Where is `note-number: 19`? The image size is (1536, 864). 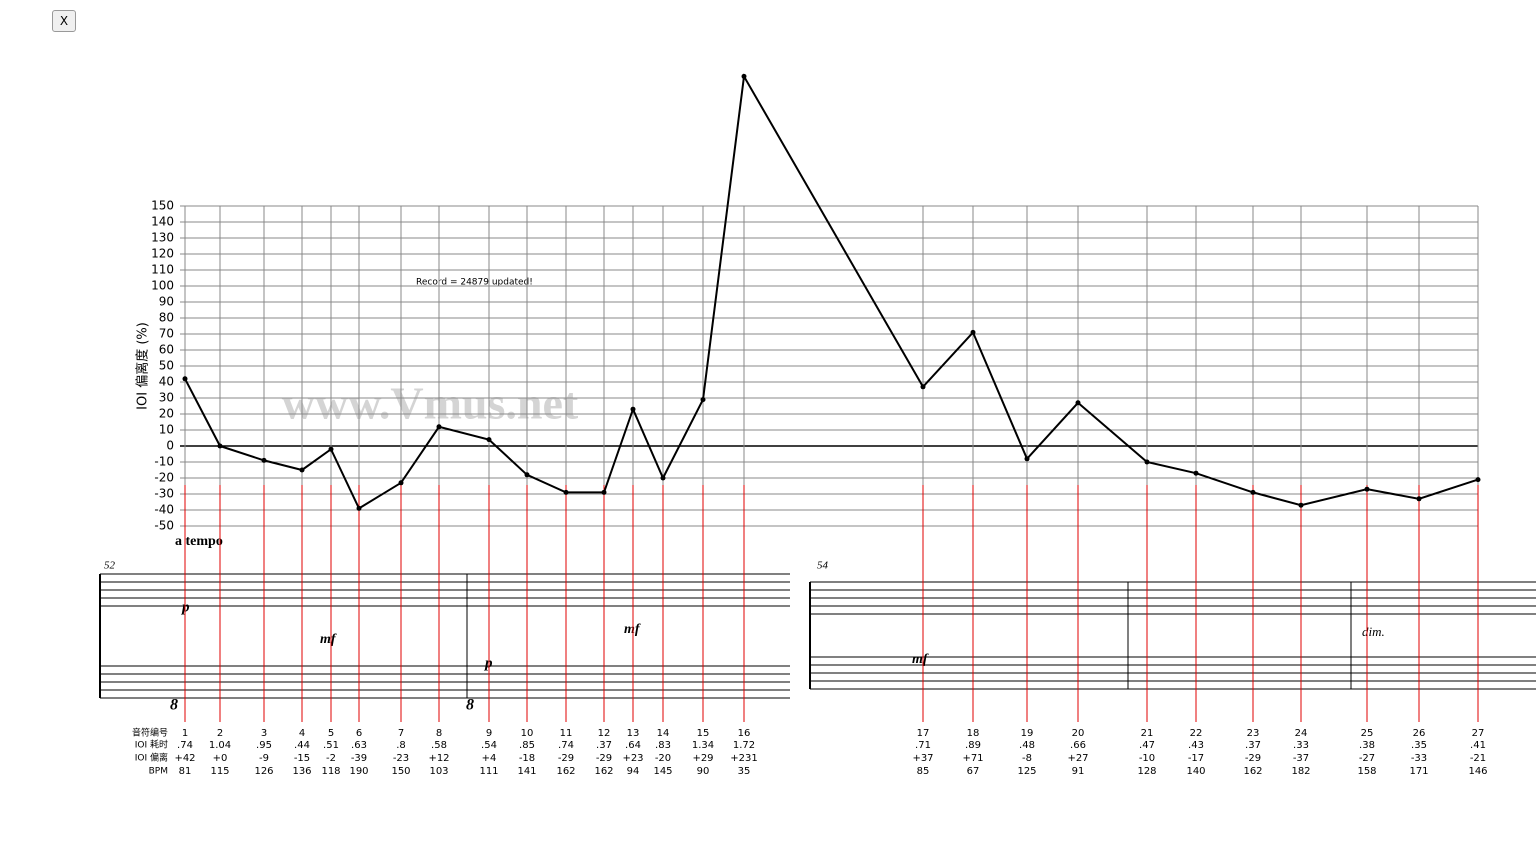
note-number: 19 is located at coordinates (1027, 733).